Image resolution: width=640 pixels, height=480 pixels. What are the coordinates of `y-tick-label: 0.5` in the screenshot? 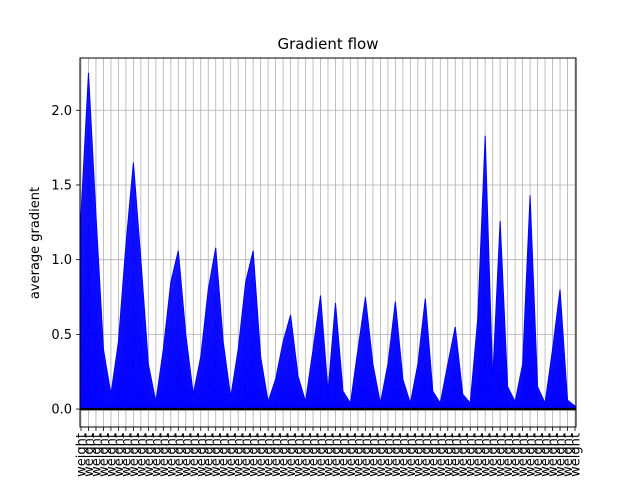 It's located at (61, 335).